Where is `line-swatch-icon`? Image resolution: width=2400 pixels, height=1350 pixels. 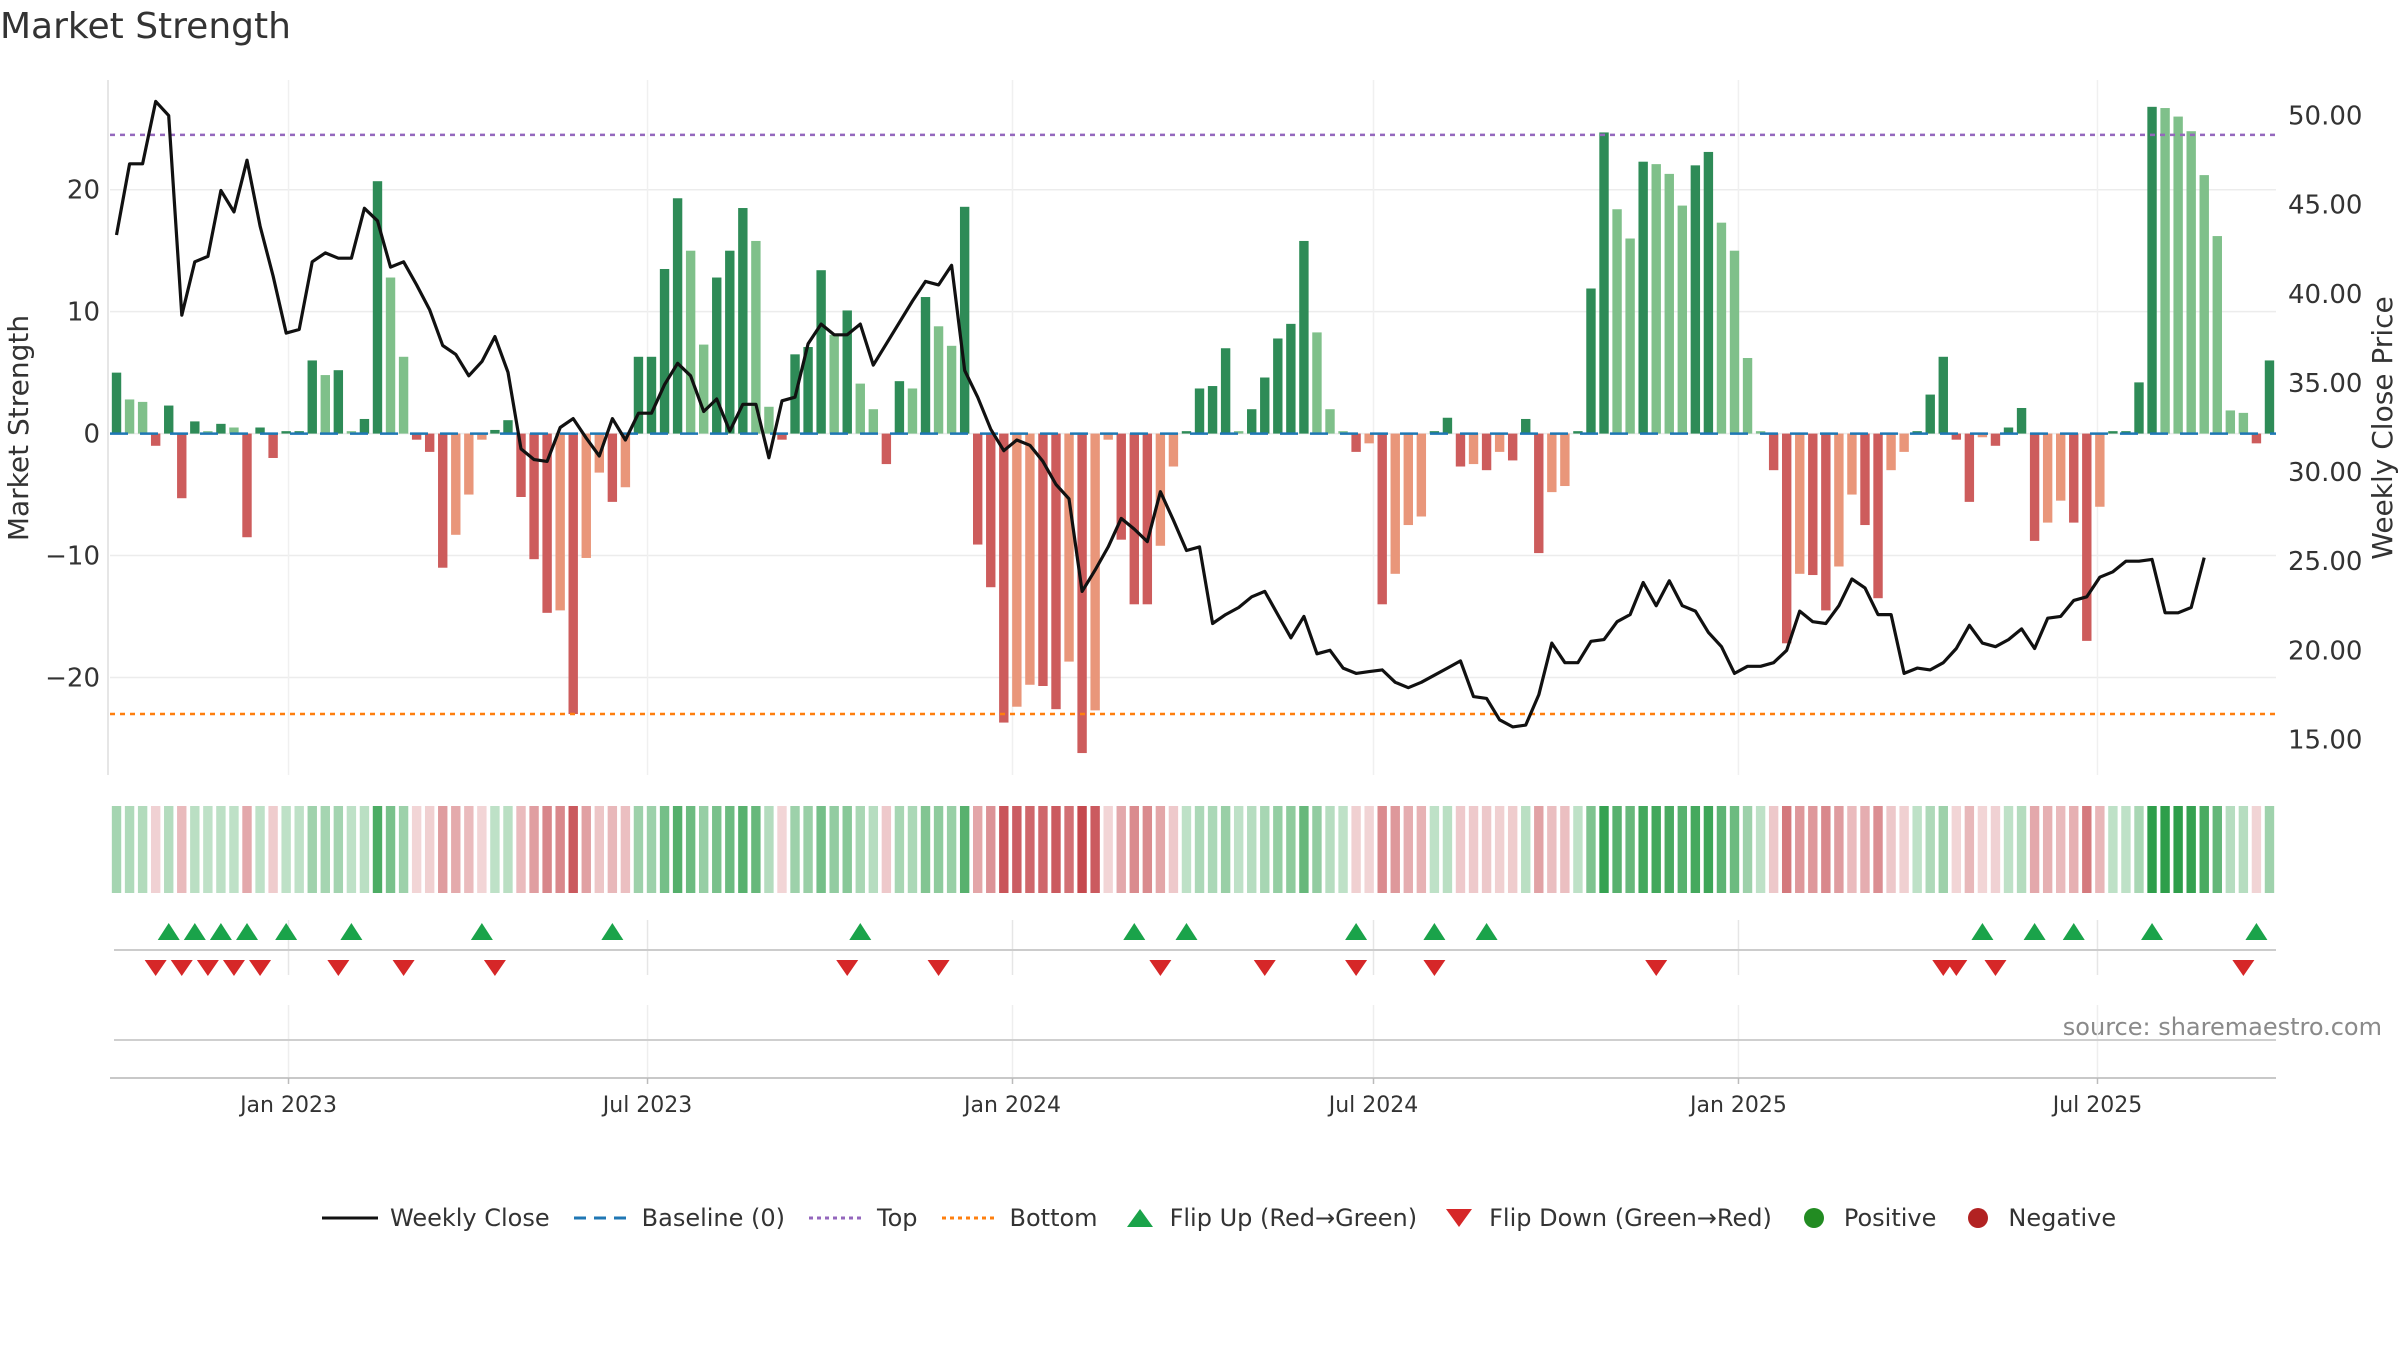
line-swatch-icon is located at coordinates (350, 1218).